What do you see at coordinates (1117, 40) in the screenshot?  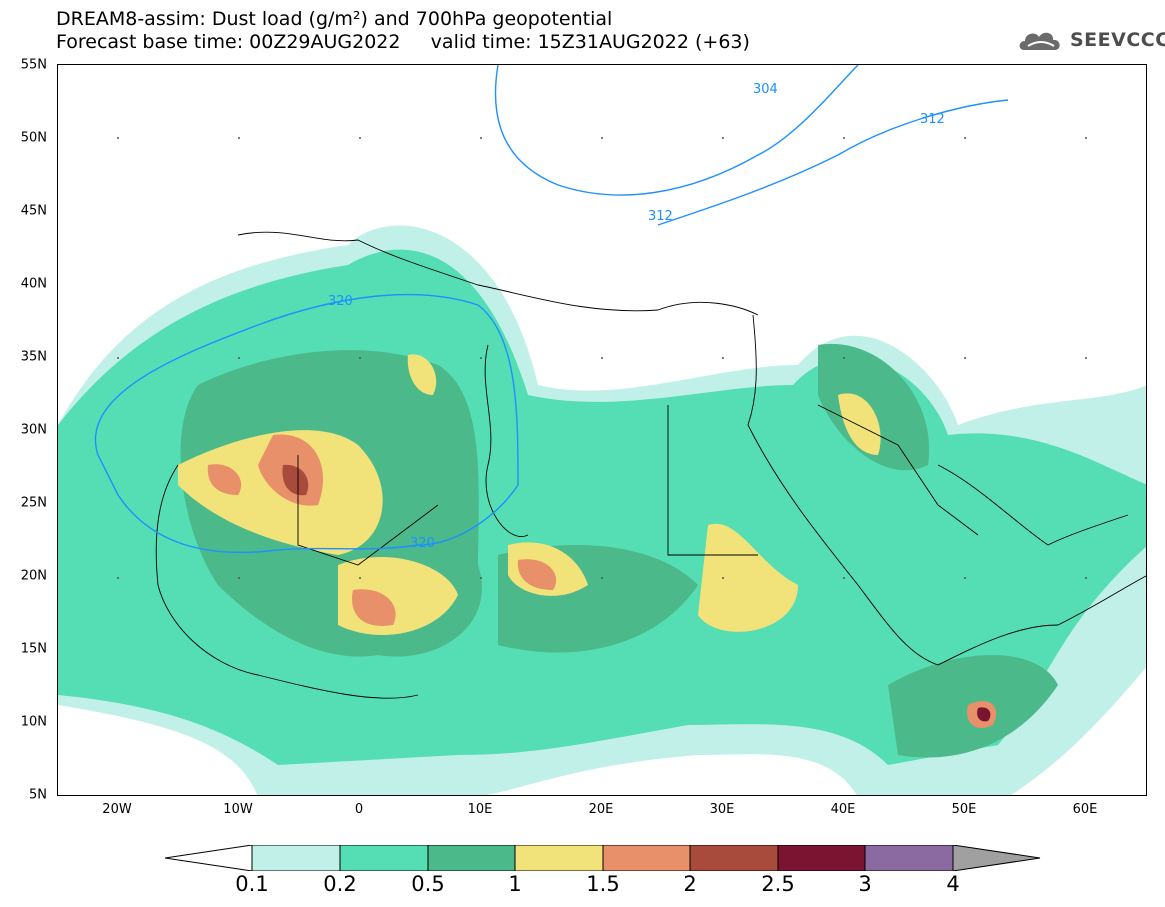 I see `logo-text: SEEVCCC` at bounding box center [1117, 40].